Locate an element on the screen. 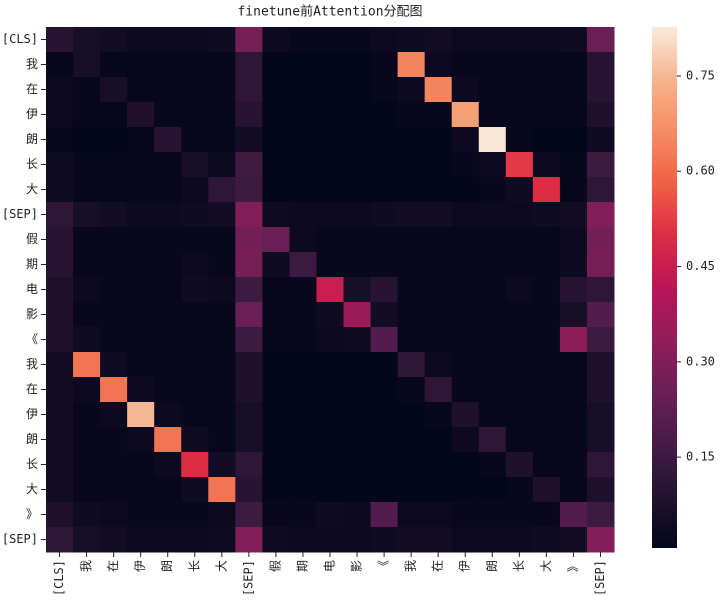 This screenshot has width=720, height=606. y-tick-label: 影 is located at coordinates (32, 314).